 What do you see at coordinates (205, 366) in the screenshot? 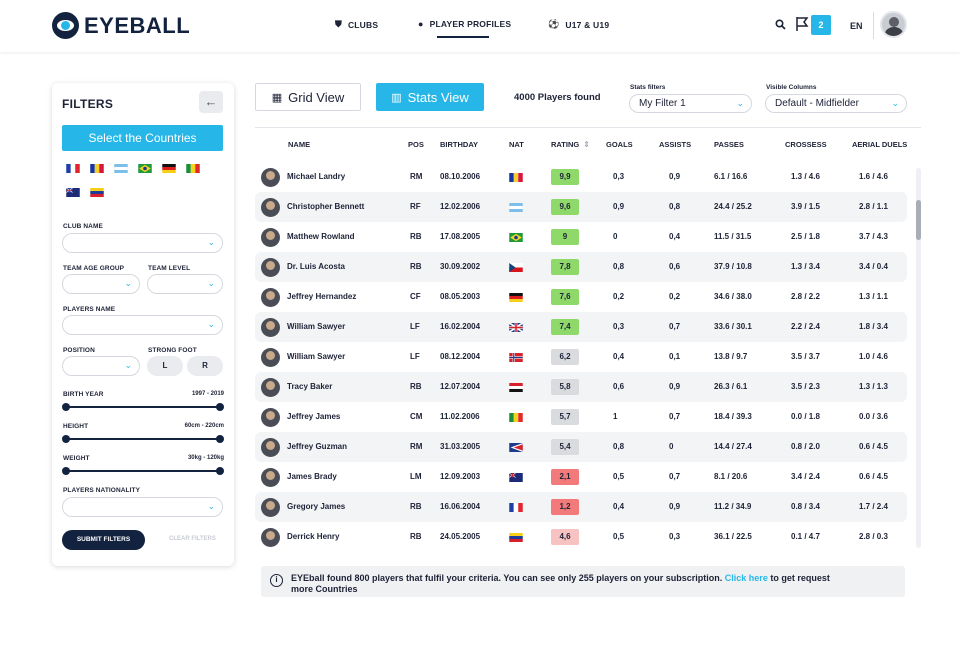
I see `foot-right-button: R` at bounding box center [205, 366].